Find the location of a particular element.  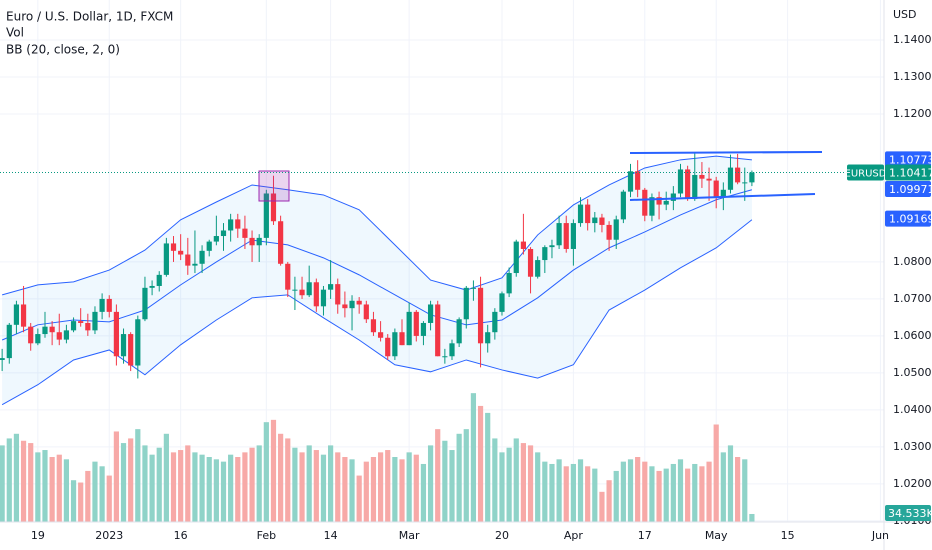

x-tick-label: 2023 is located at coordinates (109, 535).